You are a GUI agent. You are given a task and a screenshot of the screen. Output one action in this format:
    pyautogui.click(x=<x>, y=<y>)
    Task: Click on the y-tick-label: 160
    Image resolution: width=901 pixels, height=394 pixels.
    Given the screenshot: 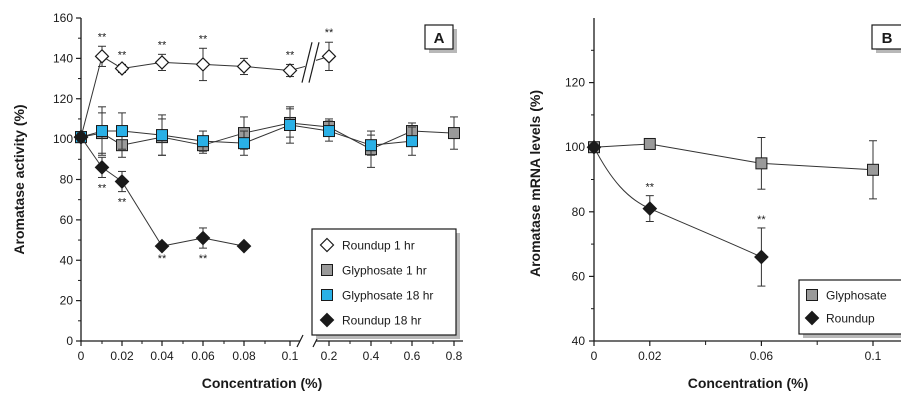 What is the action you would take?
    pyautogui.click(x=63, y=18)
    